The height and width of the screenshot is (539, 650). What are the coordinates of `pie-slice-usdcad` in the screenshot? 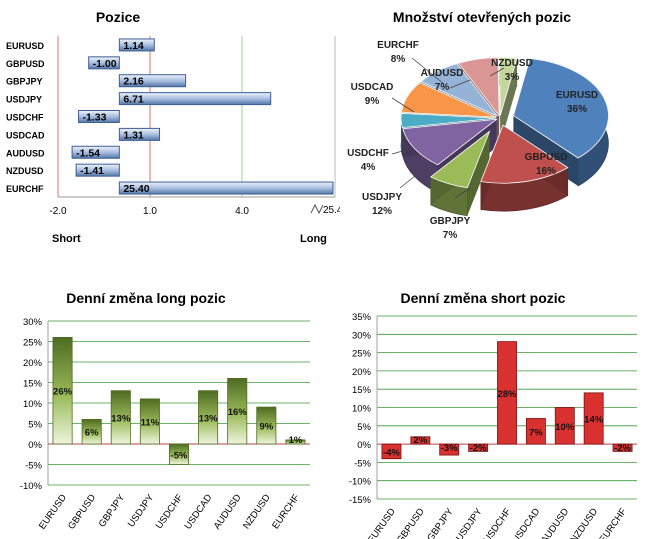 It's located at (449, 100).